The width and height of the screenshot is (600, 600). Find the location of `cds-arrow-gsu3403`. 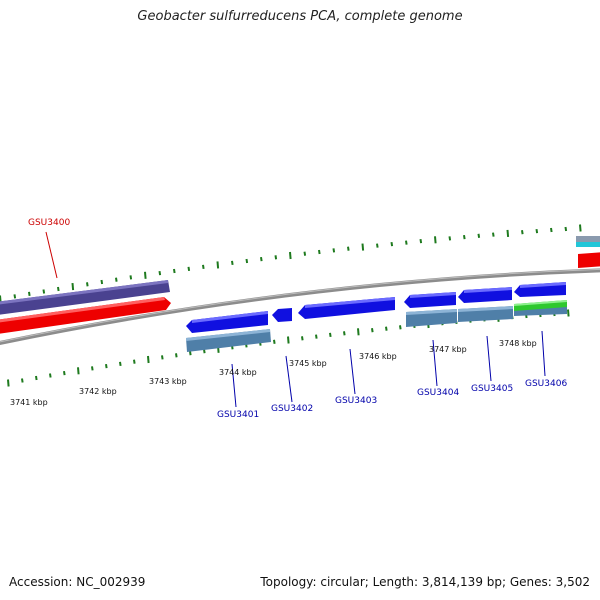

cds-arrow-gsu3403 is located at coordinates (346, 308).